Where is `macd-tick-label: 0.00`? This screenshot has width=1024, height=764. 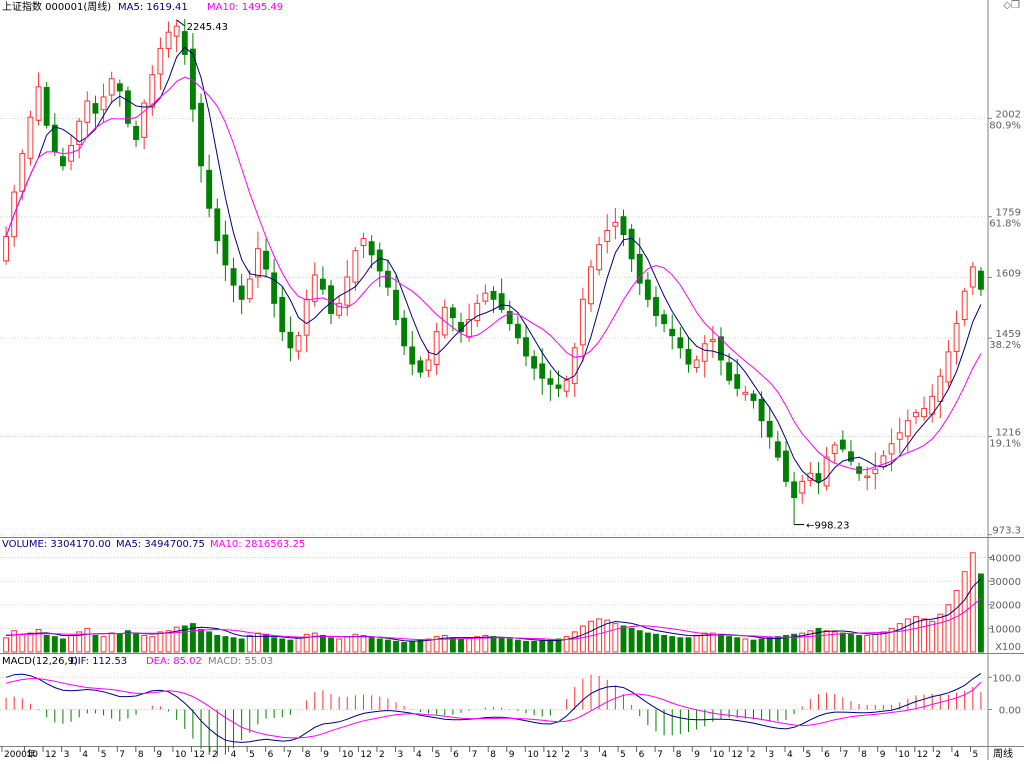
macd-tick-label: 0.00 is located at coordinates (1010, 711).